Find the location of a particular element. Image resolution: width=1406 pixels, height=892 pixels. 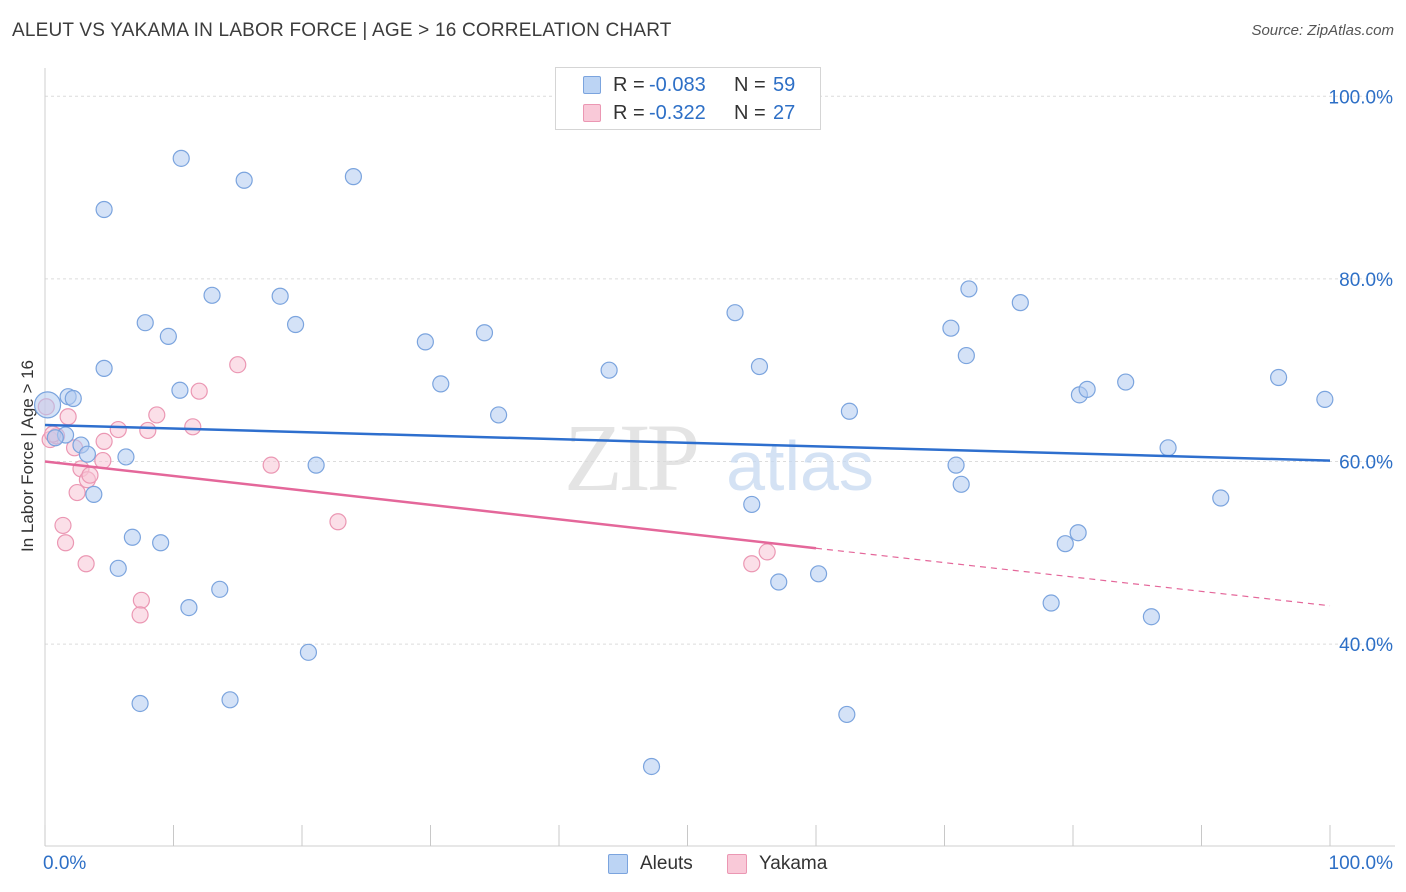

aleut-trend-line is located at coordinates (687, 442).